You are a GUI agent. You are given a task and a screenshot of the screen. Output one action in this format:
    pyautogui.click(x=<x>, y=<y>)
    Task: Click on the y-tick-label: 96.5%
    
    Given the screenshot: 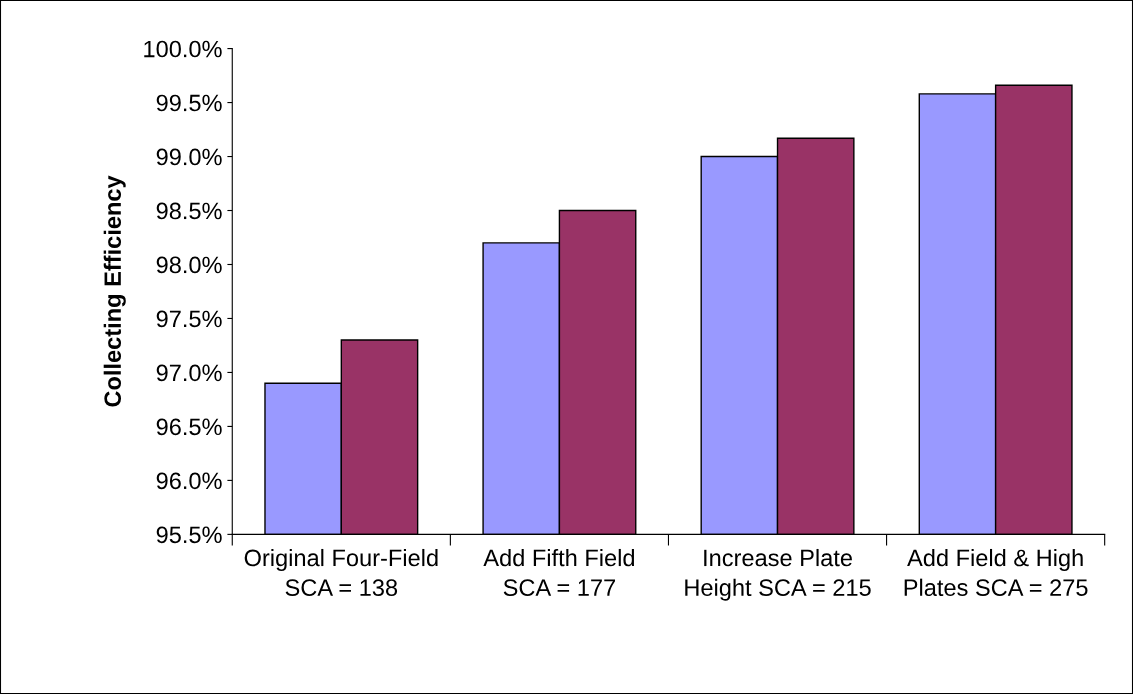 What is the action you would take?
    pyautogui.click(x=189, y=427)
    